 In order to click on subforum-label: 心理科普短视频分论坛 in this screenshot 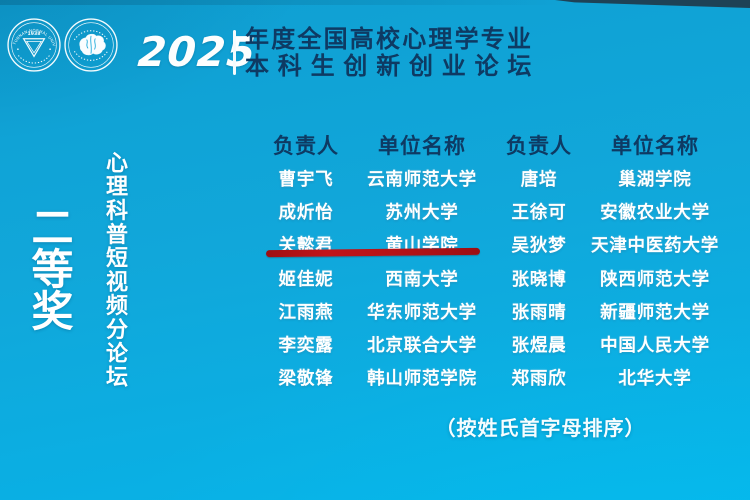, I will do `click(114, 270)`.